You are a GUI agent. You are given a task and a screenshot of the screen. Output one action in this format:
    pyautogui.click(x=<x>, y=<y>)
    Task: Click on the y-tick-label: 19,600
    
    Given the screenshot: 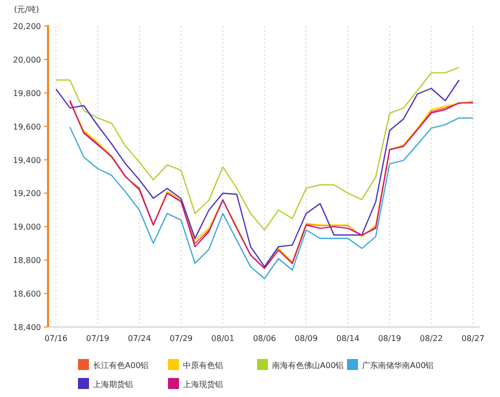 What is the action you would take?
    pyautogui.click(x=27, y=127)
    